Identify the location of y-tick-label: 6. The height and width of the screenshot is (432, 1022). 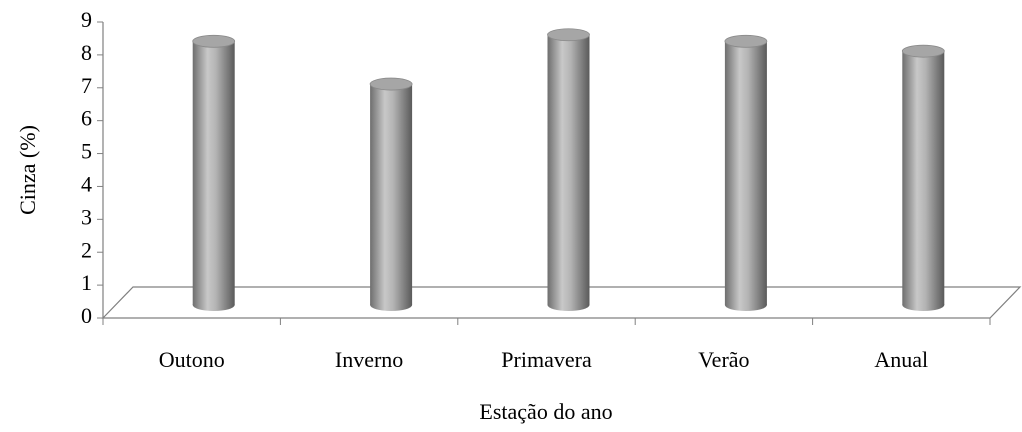
(86, 118).